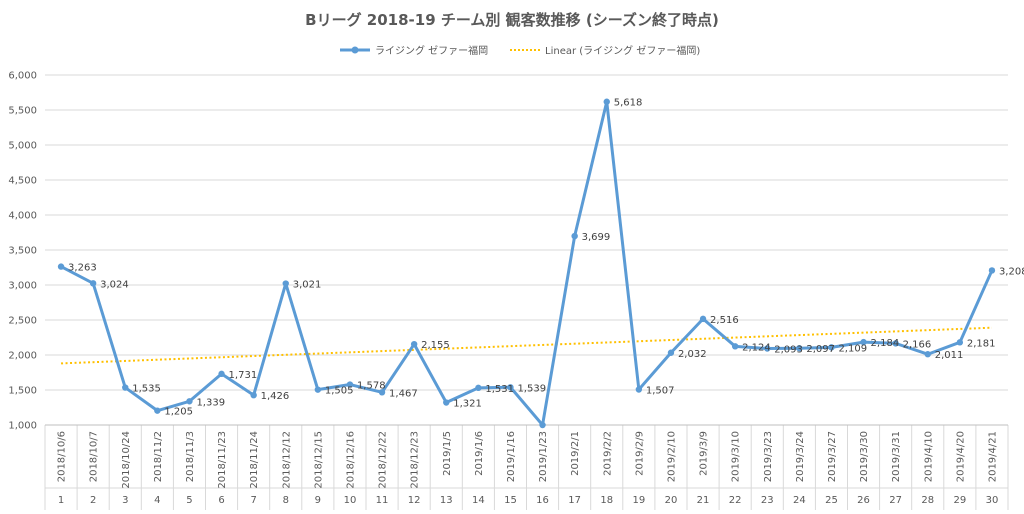  What do you see at coordinates (253, 500) in the screenshot?
I see `x-index-label: 7` at bounding box center [253, 500].